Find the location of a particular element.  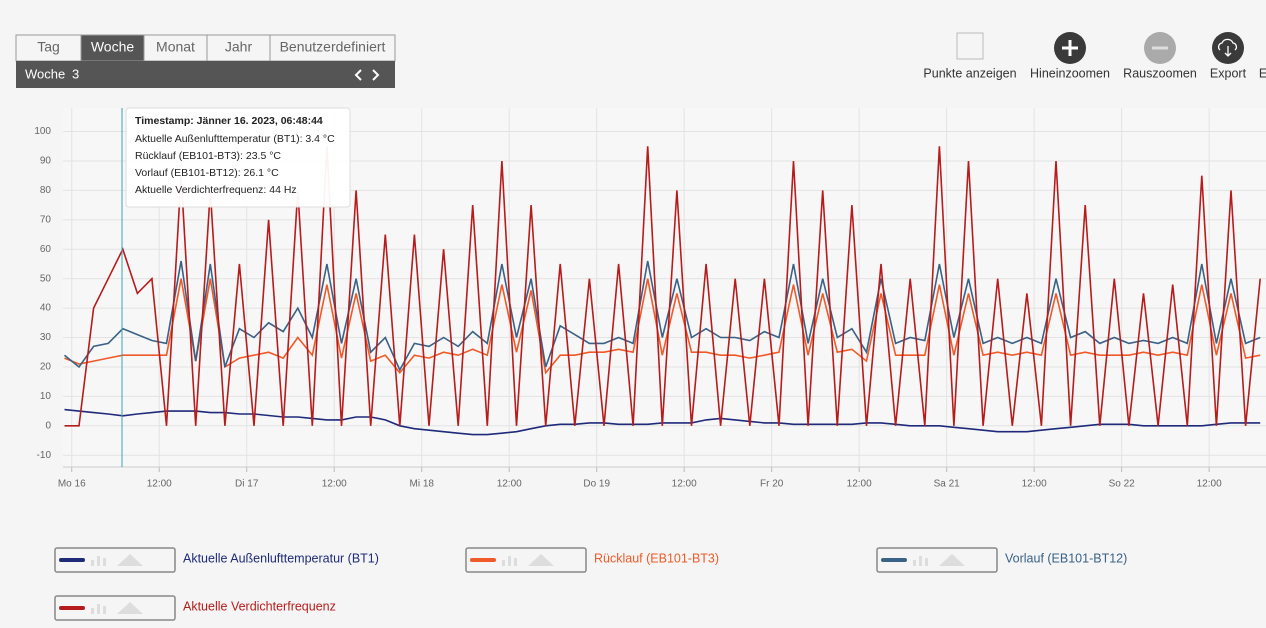

tooltip-line: Timestamp: Jänner 16. 2023, 06:48:44 is located at coordinates (229, 121).